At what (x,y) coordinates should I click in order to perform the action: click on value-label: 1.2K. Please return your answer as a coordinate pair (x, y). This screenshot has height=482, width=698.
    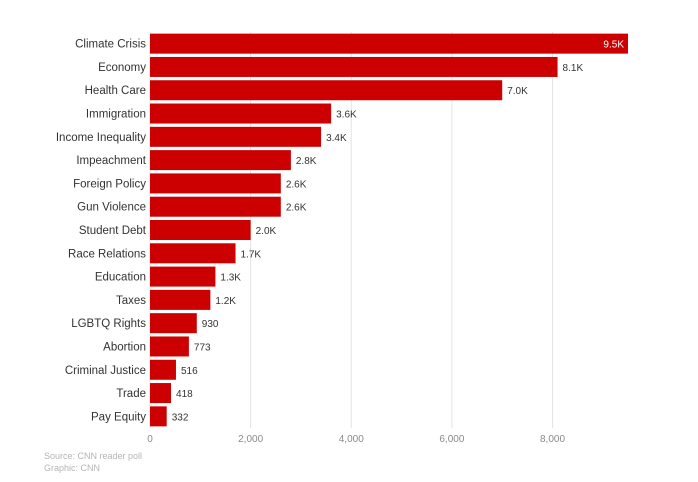
    Looking at the image, I should click on (225, 301).